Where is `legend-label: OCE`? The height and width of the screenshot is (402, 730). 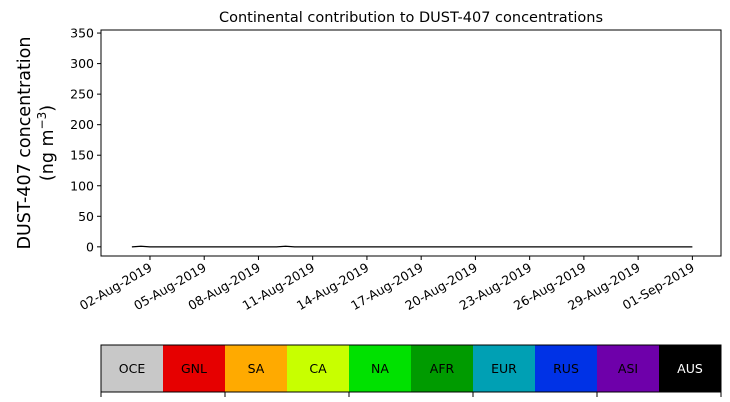 legend-label: OCE is located at coordinates (132, 368).